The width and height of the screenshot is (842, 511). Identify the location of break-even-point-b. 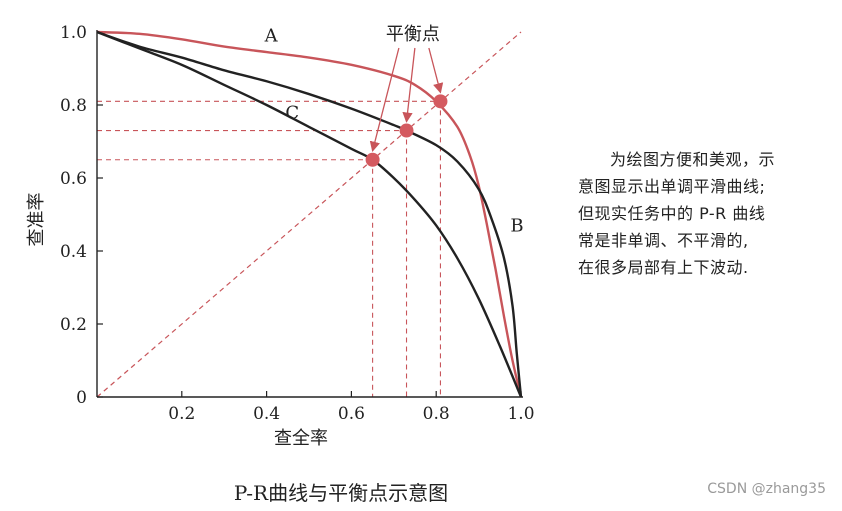
(406, 130).